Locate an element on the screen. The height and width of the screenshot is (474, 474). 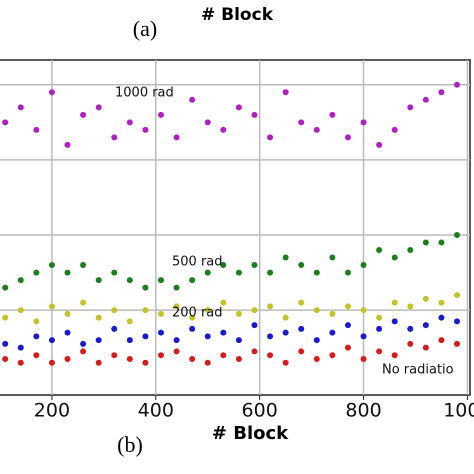
x-tick-label: 600 is located at coordinates (260, 411).